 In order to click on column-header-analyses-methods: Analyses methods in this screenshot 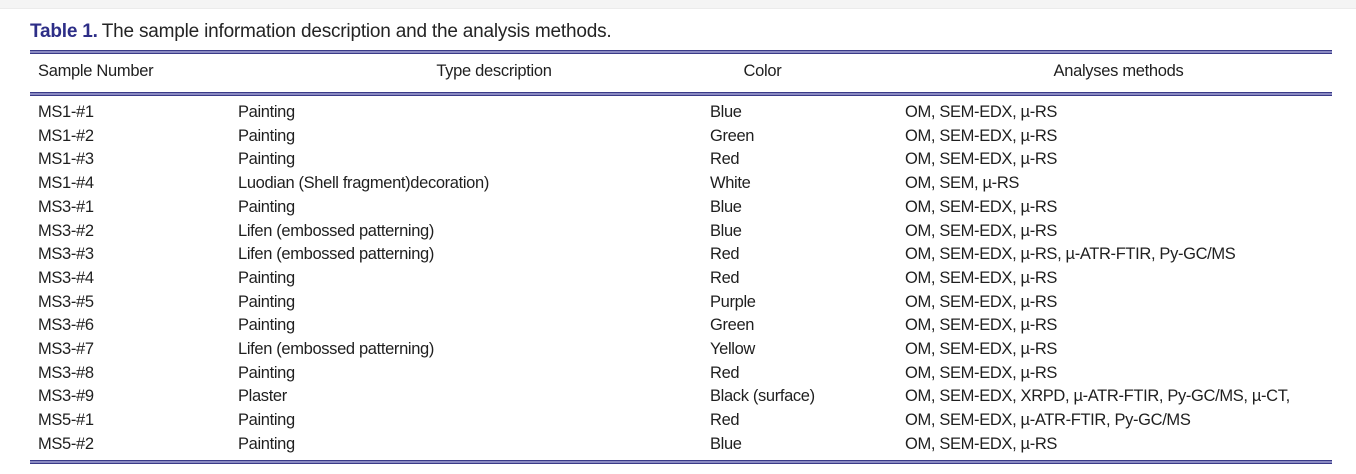, I will do `click(1118, 71)`.